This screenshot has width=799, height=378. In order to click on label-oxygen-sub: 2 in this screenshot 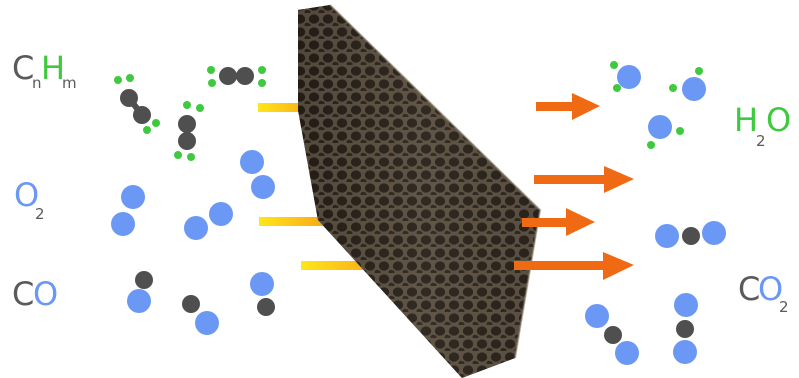, I will do `click(40, 214)`.